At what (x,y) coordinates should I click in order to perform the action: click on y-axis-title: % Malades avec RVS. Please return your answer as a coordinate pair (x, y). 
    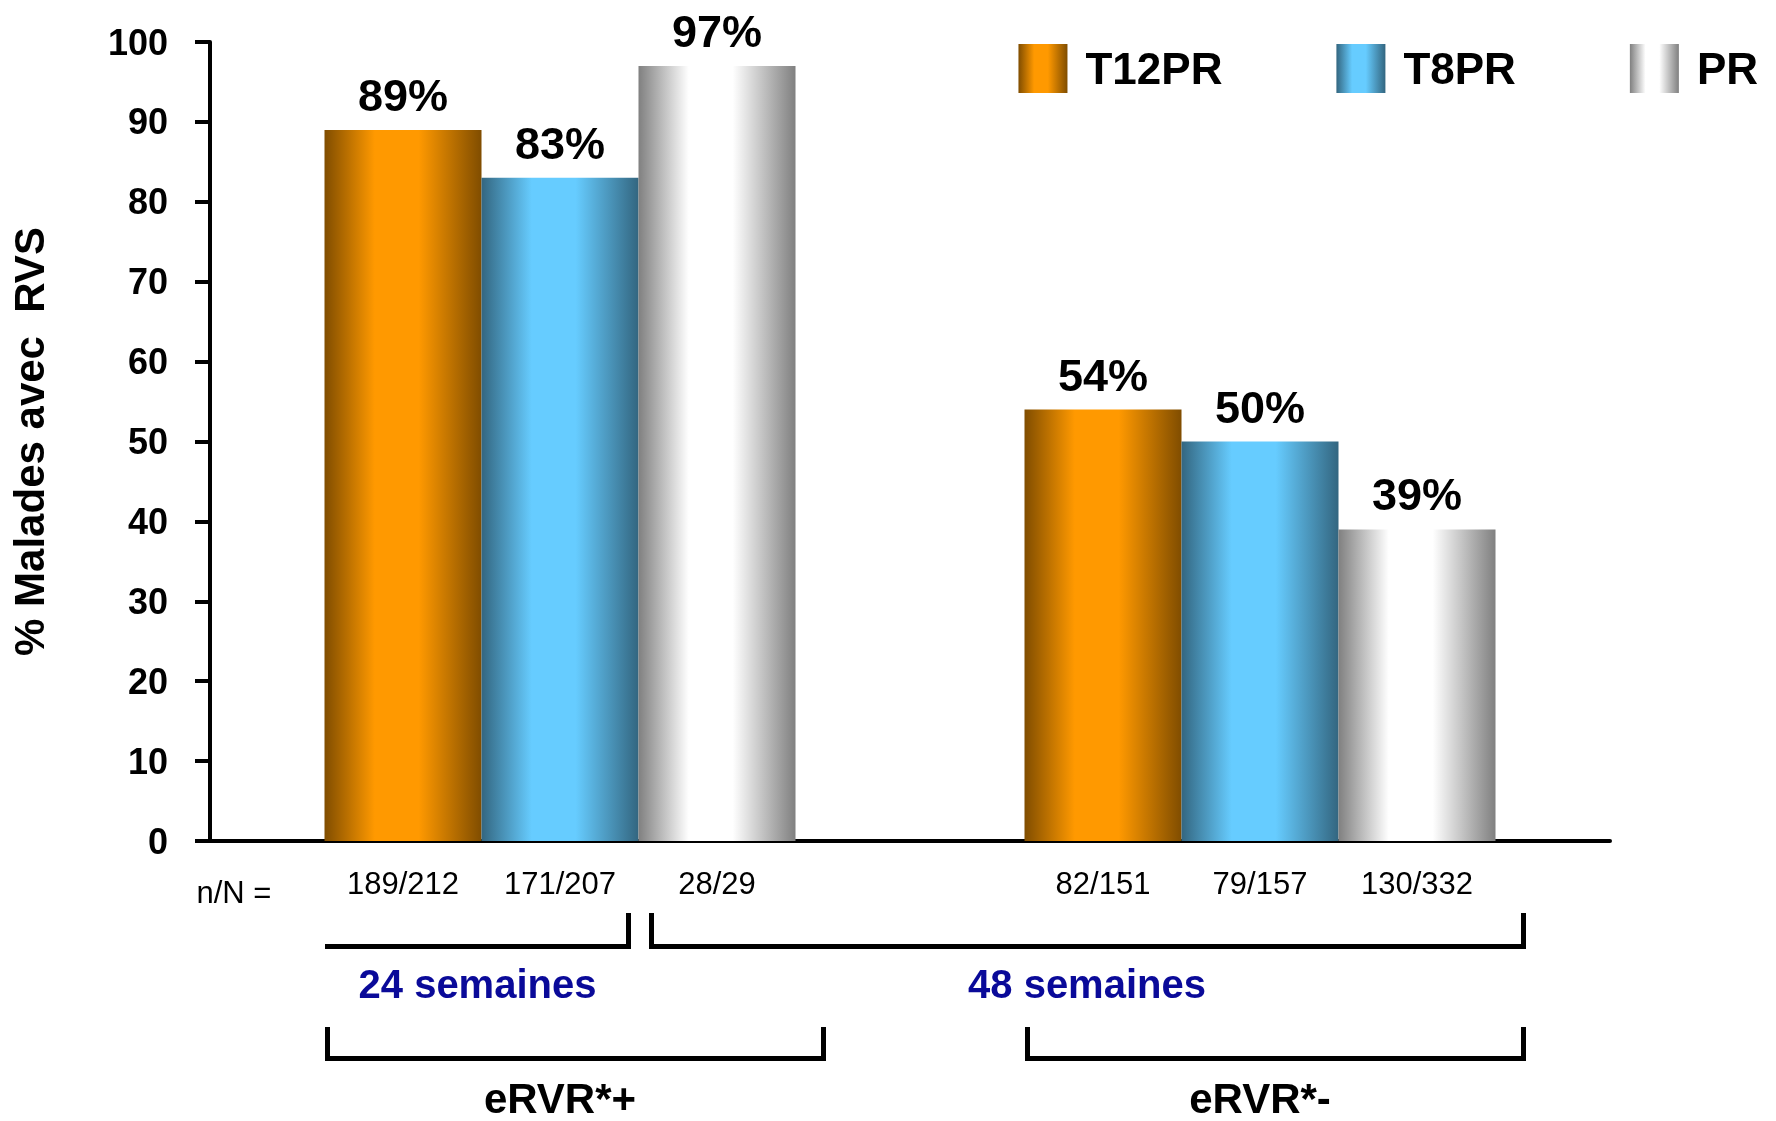
    Looking at the image, I should click on (29, 441).